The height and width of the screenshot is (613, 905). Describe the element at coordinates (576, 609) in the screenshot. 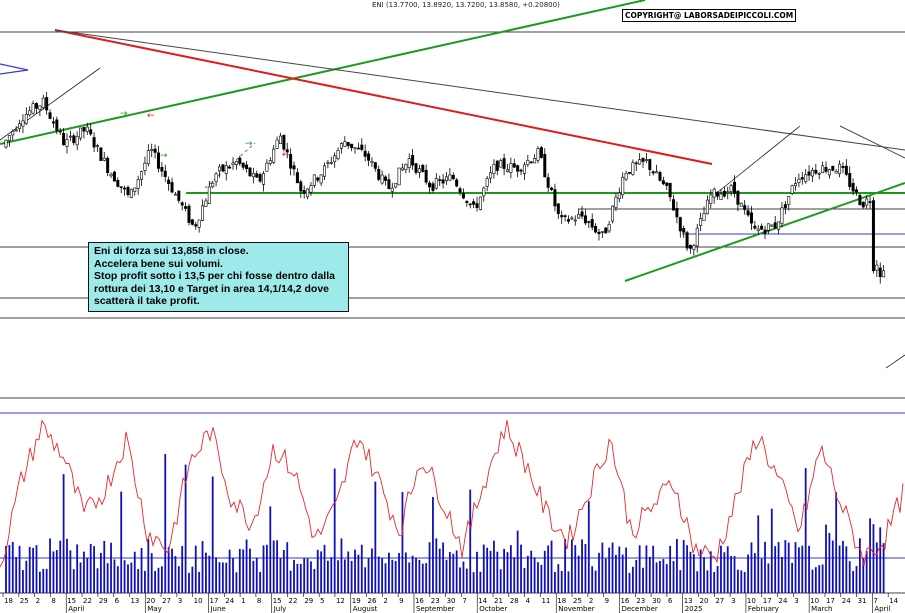

I see `month-label: November` at that location.